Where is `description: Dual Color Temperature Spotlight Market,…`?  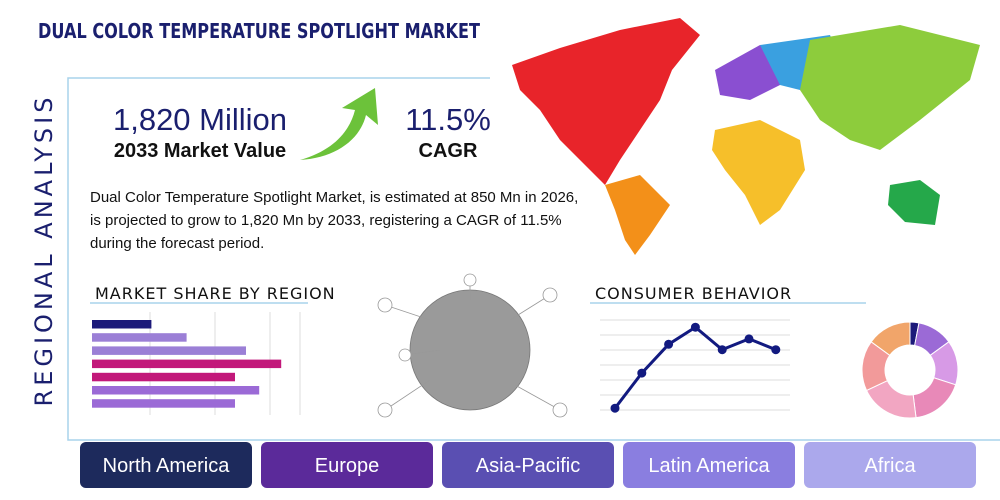 description: Dual Color Temperature Spotlight Market,… is located at coordinates (334, 220).